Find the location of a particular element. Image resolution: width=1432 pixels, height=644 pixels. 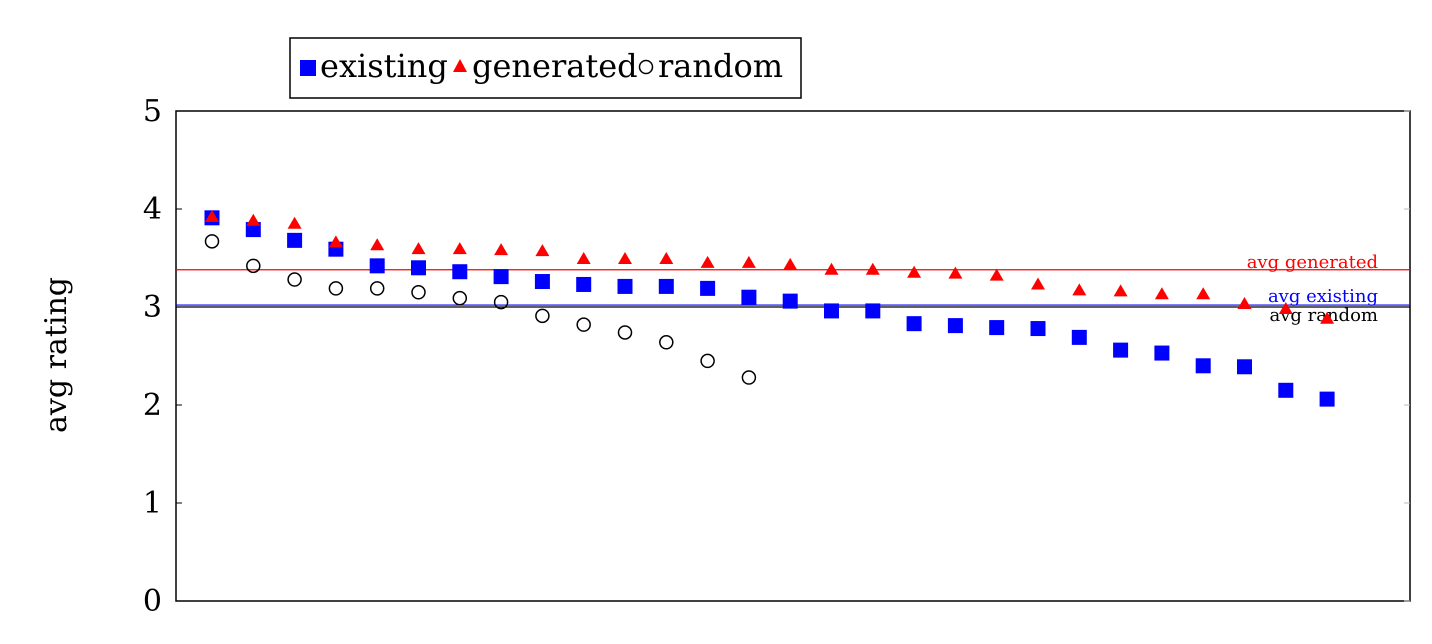

legend-box is located at coordinates (545, 68).